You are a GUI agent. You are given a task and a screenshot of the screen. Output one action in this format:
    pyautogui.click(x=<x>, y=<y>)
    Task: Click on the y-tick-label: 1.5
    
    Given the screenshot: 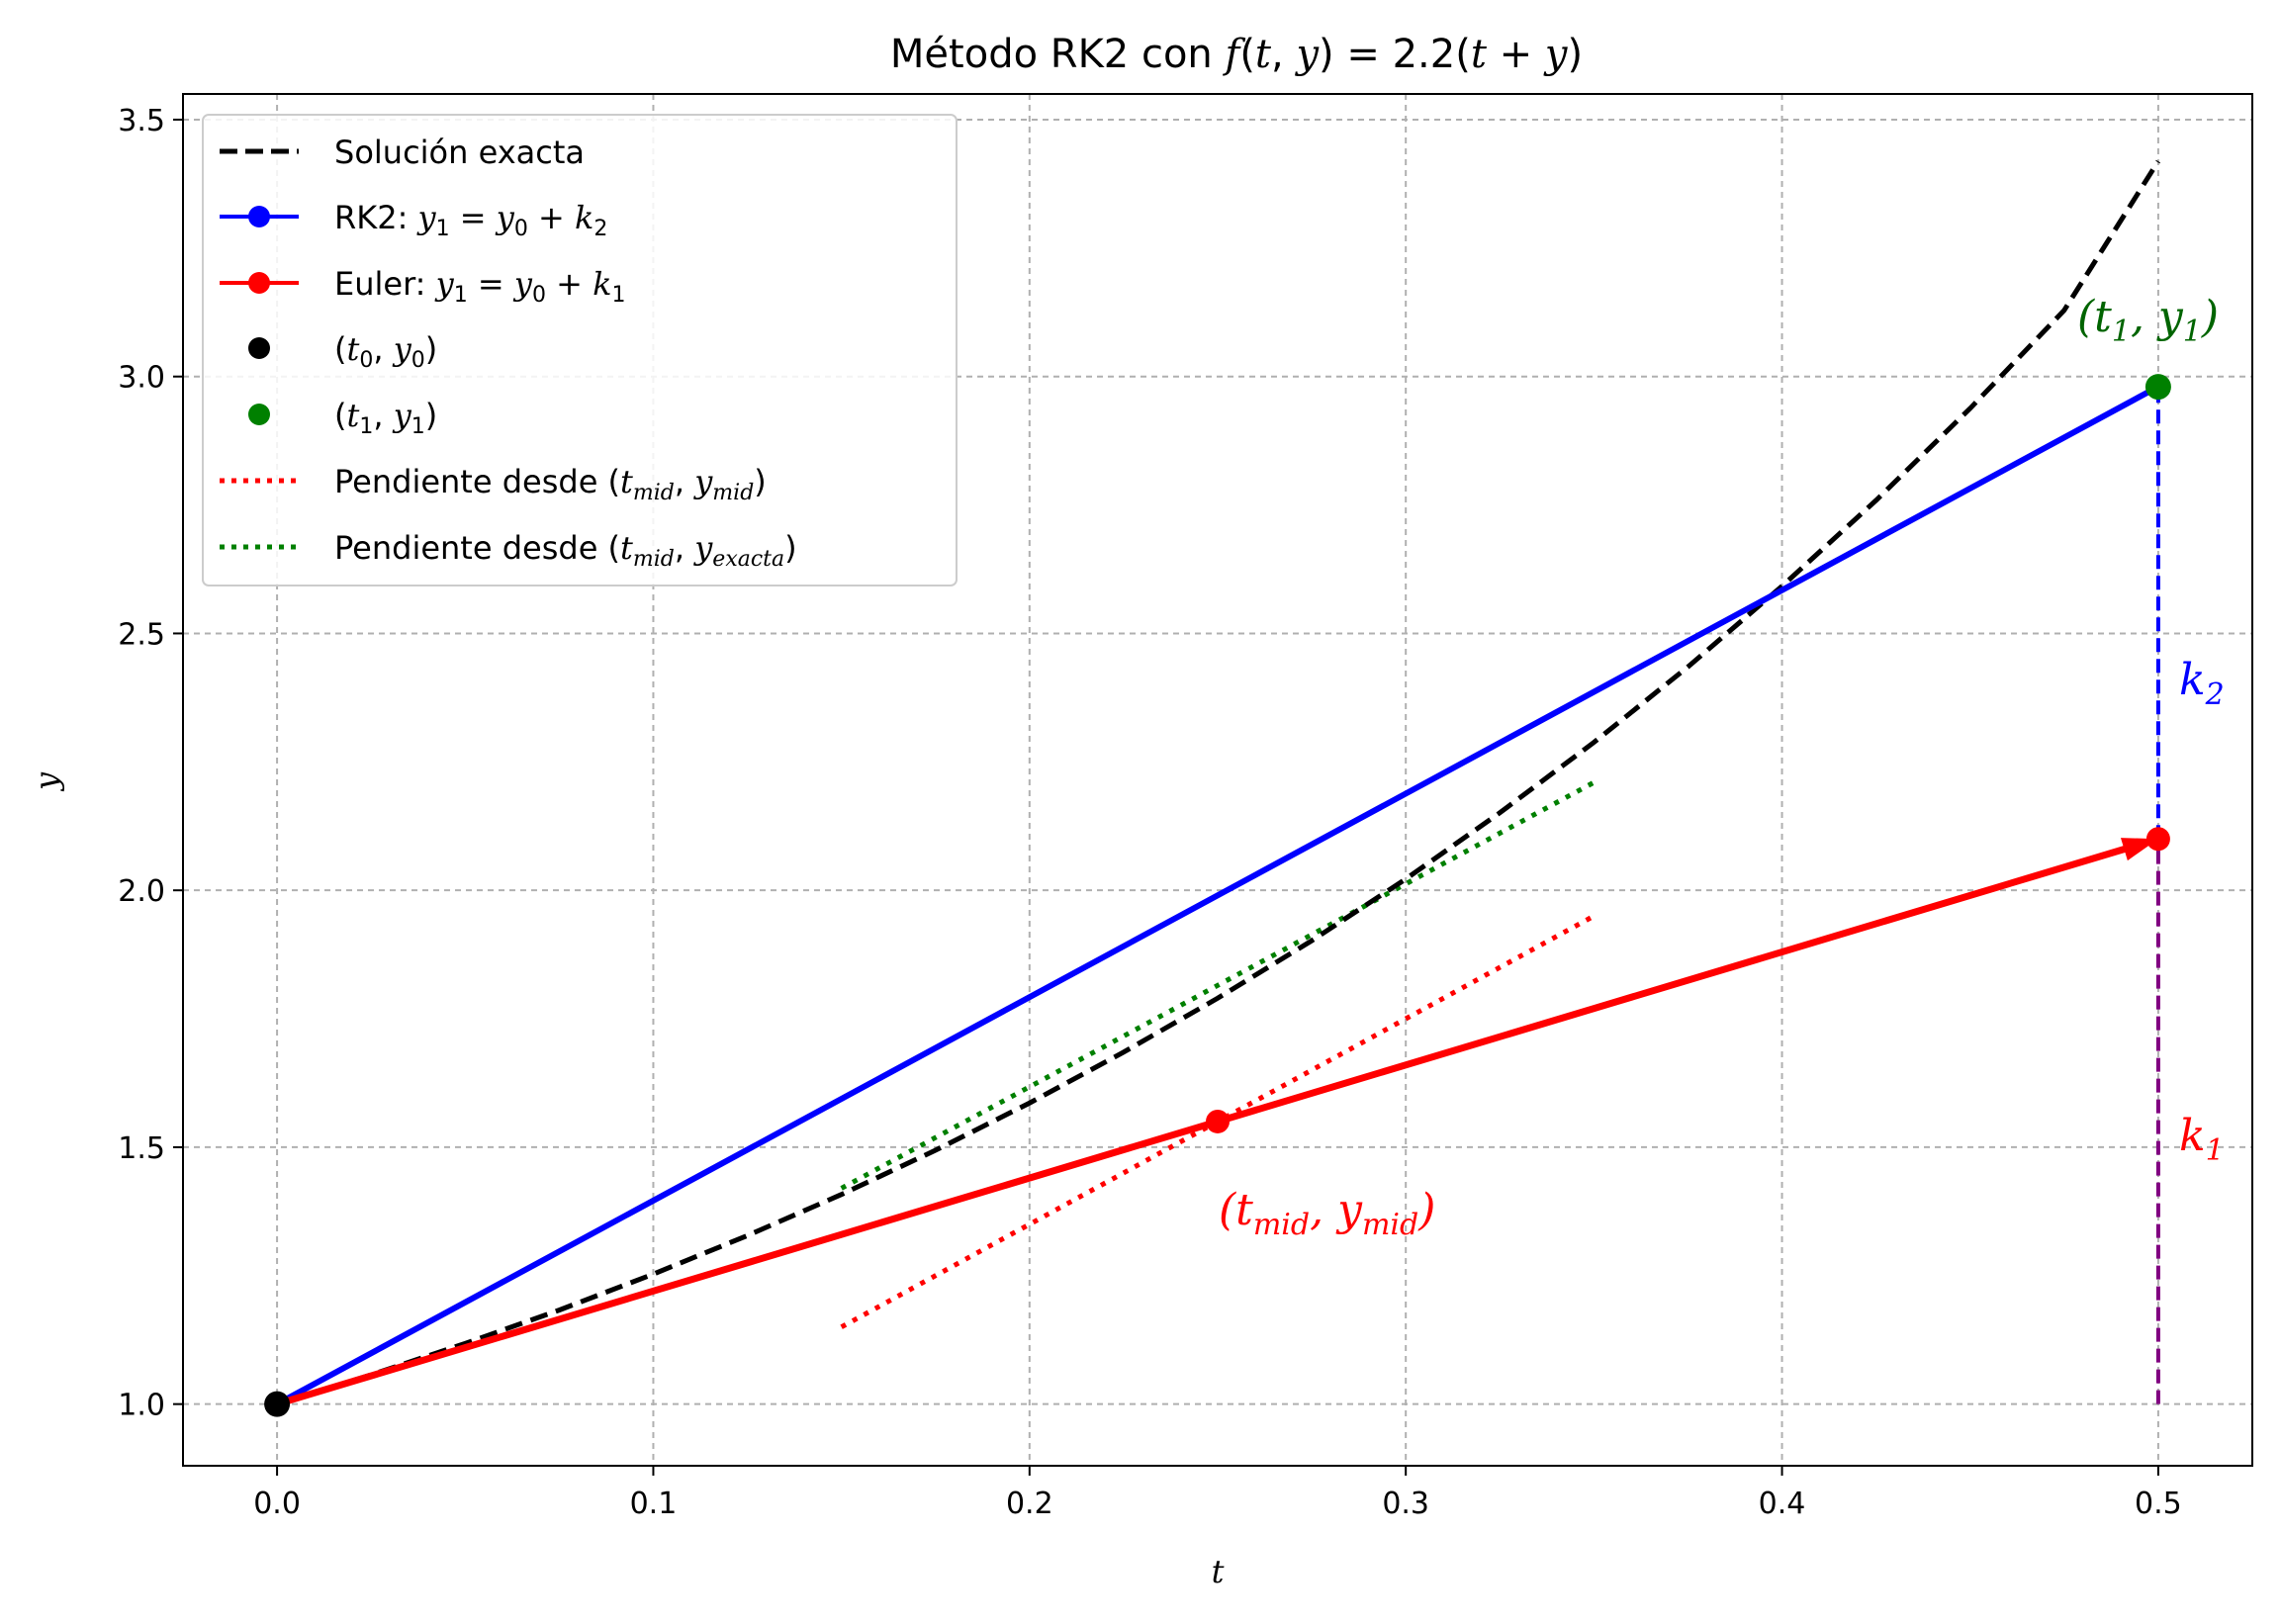 What is the action you would take?
    pyautogui.click(x=141, y=1148)
    